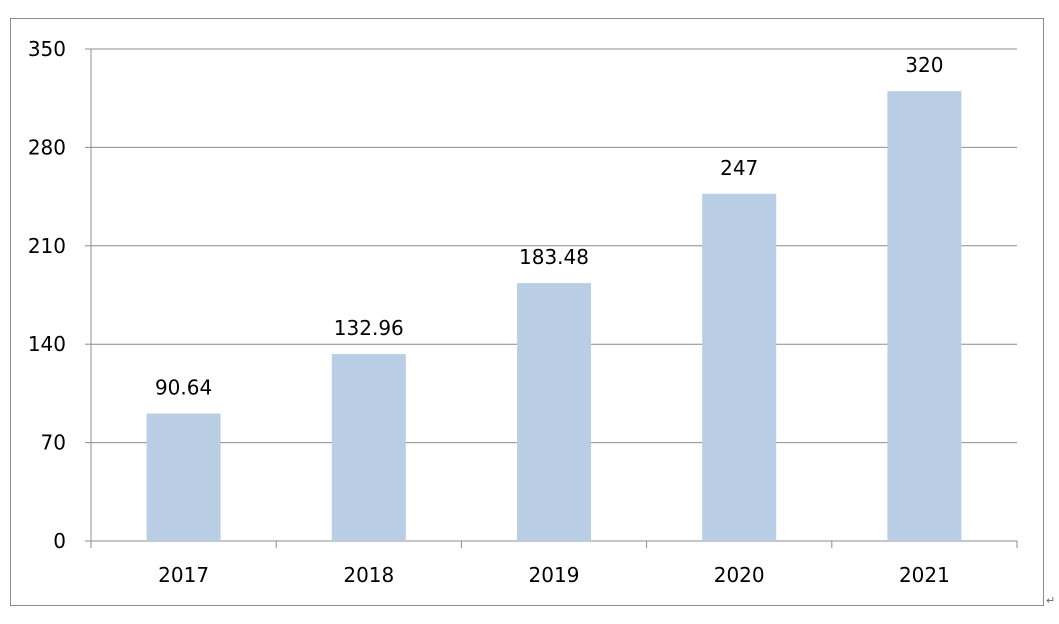  What do you see at coordinates (53, 443) in the screenshot?
I see `y-tick-label: 70` at bounding box center [53, 443].